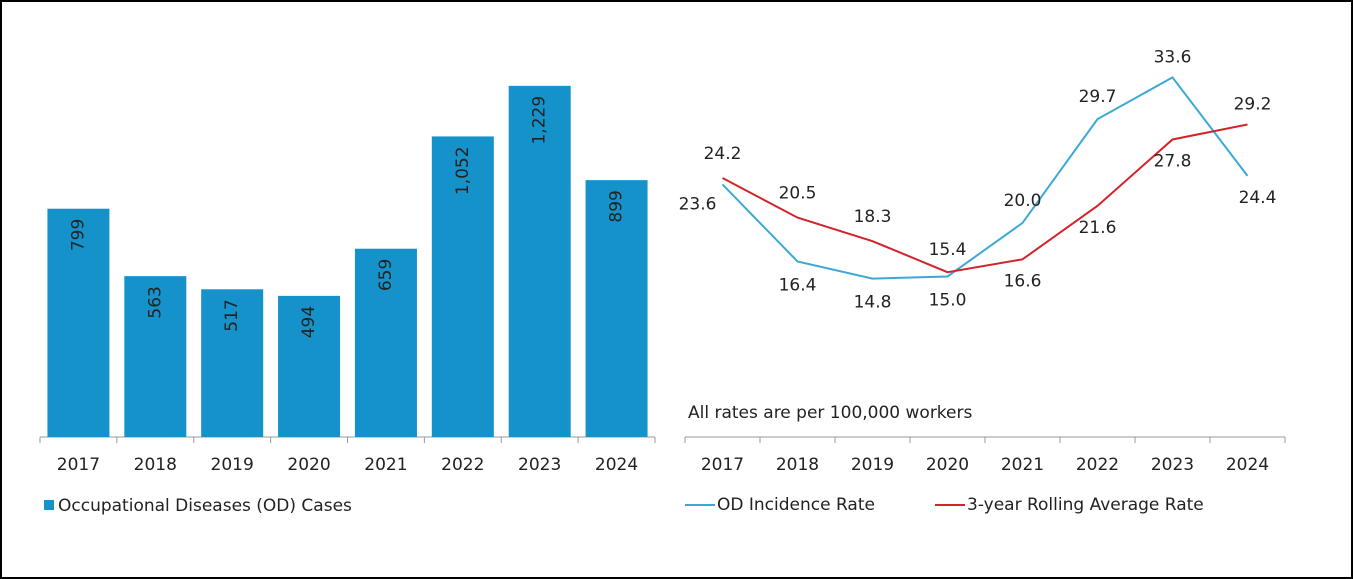  I want to click on data-label: 14.8, so click(873, 303).